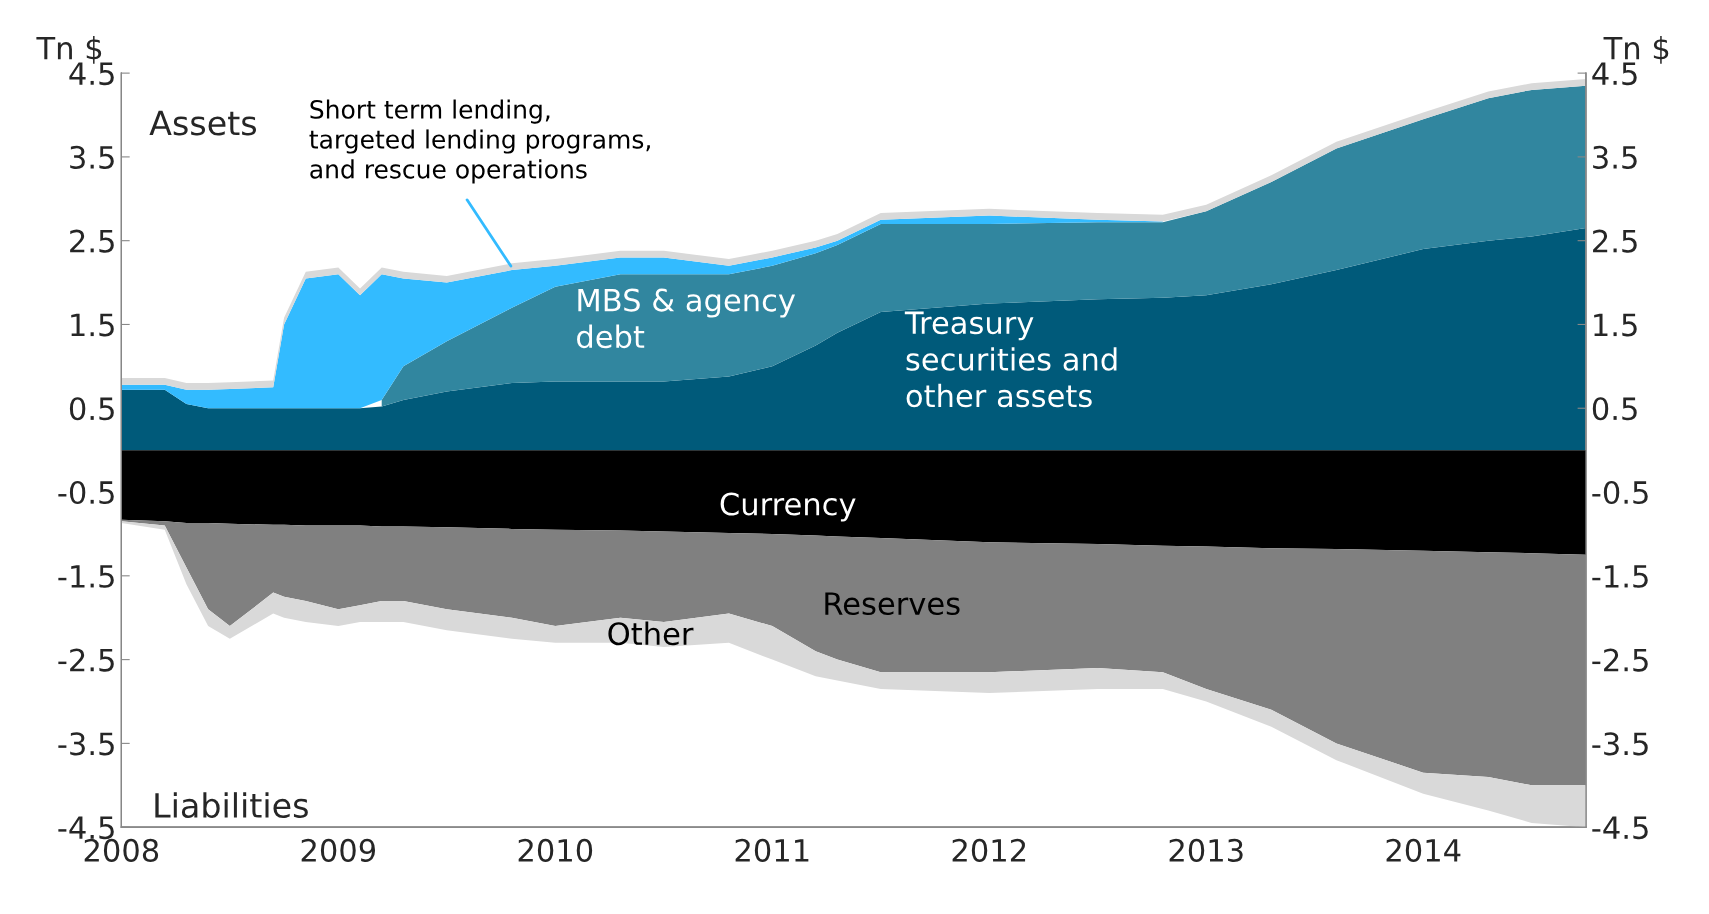 This screenshot has height=914, width=1709. Describe the element at coordinates (788, 507) in the screenshot. I see `series-label: Currency` at that location.